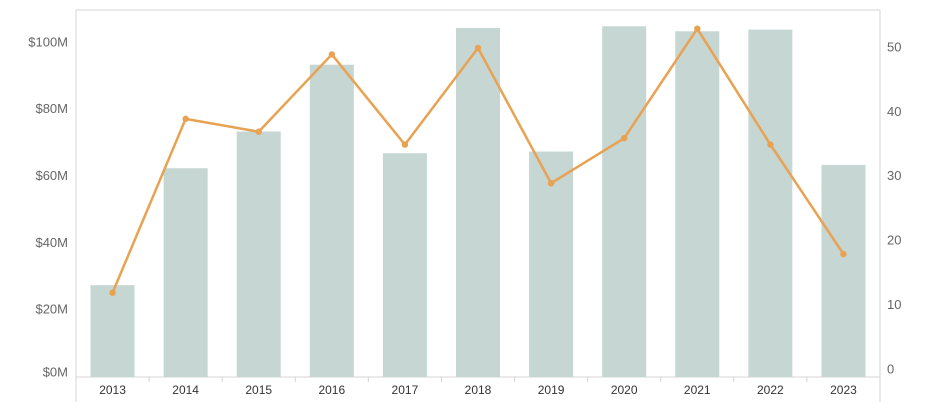 This screenshot has height=409, width=945. I want to click on line-point-2015, so click(258, 131).